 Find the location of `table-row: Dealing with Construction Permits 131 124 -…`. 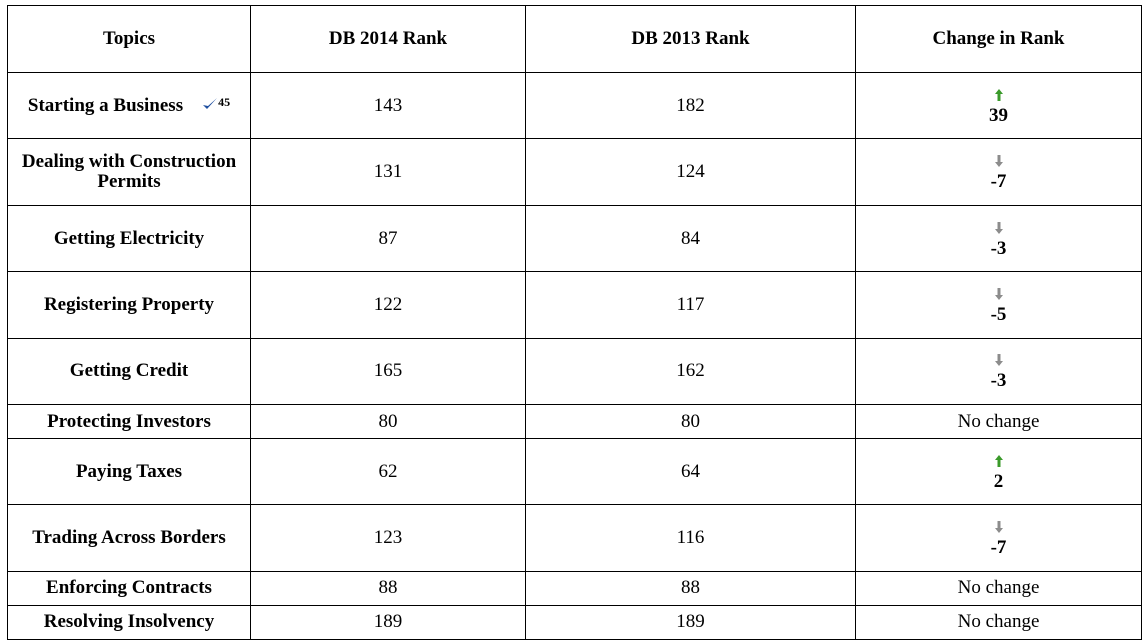

table-row: Dealing with Construction Permits 131 124 -… is located at coordinates (574, 172).